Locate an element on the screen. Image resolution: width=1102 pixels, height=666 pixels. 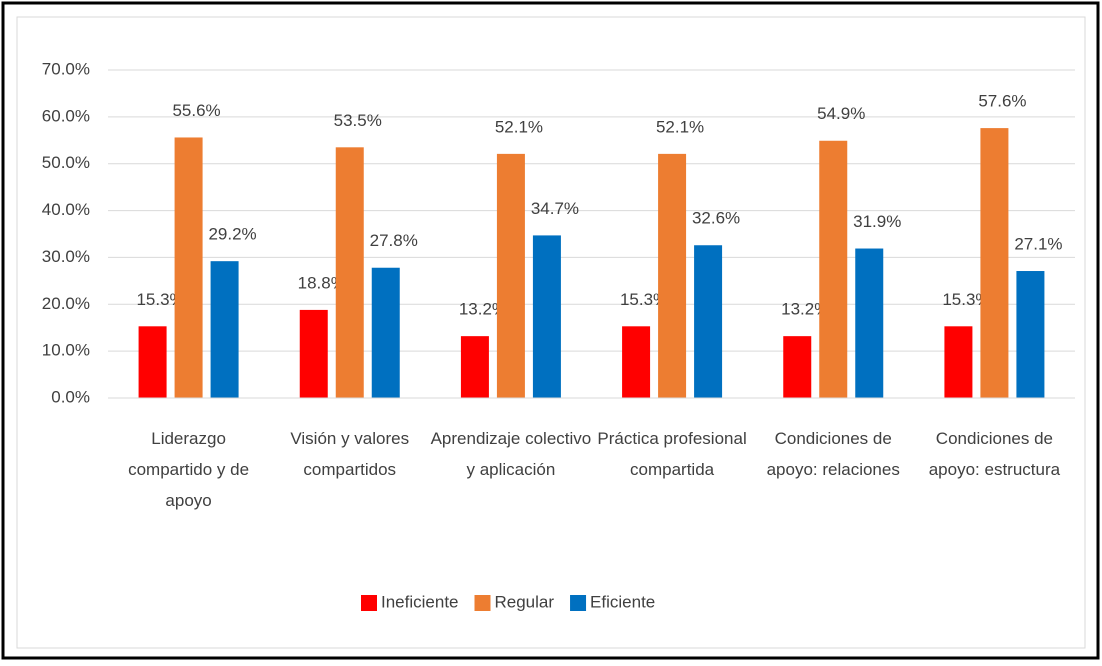
x-tick-label: Condiciones de apoyo: relaciones is located at coordinates (833, 454).